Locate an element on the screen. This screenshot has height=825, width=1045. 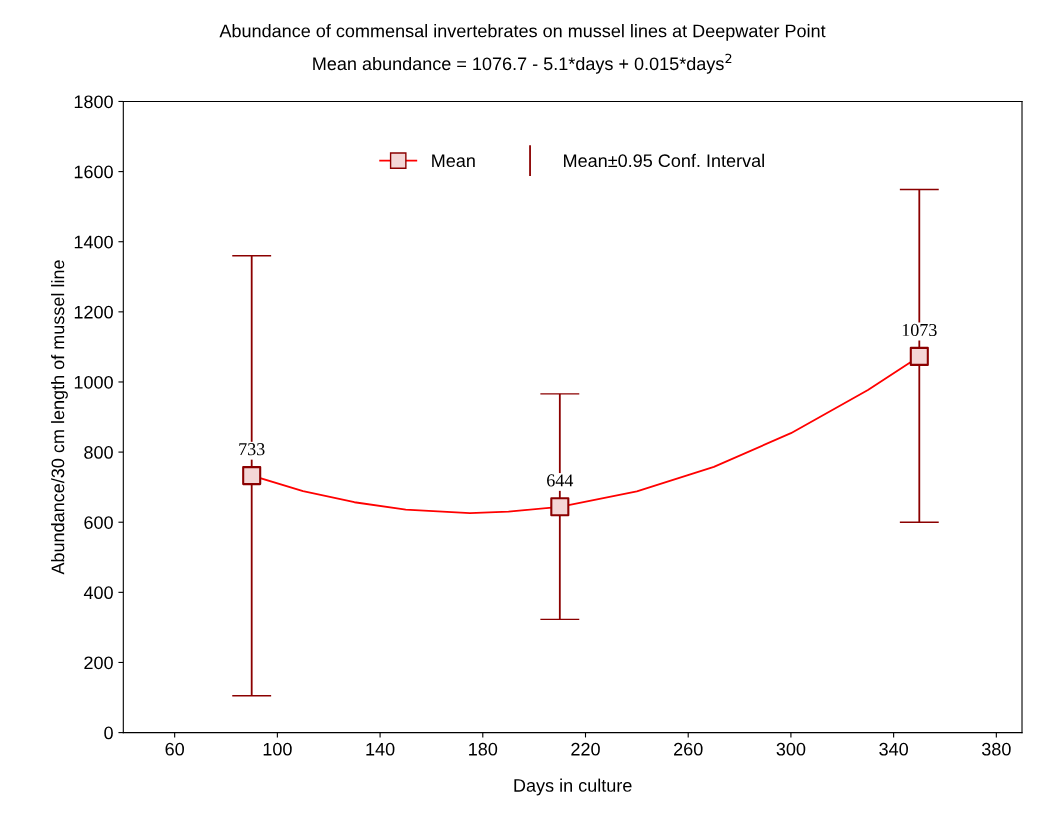
data-label: 1073 is located at coordinates (919, 330).